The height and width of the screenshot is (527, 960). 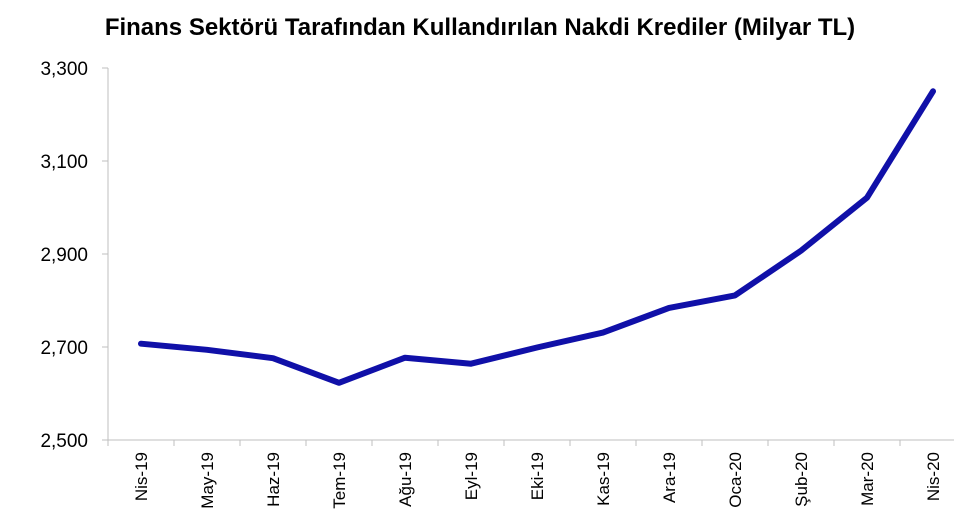 I want to click on y-axis-ticks: 2,500 2,700 2,900 3,100 3,300, so click(x=74, y=255).